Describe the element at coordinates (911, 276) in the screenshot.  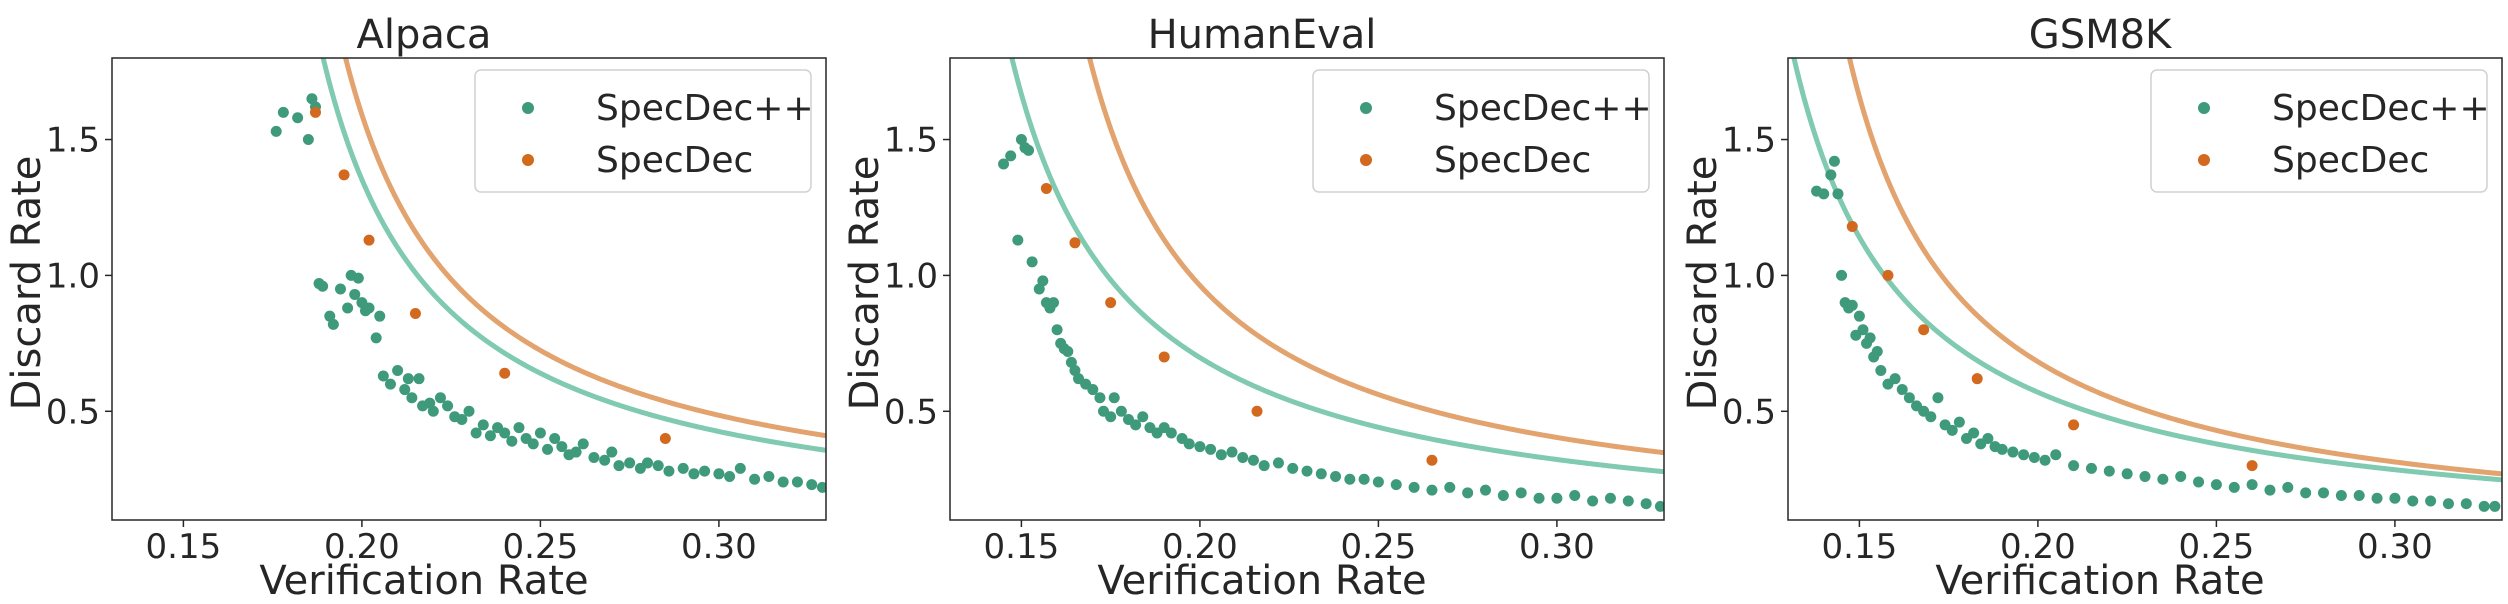
I see `y-tick-label: 1.0` at that location.